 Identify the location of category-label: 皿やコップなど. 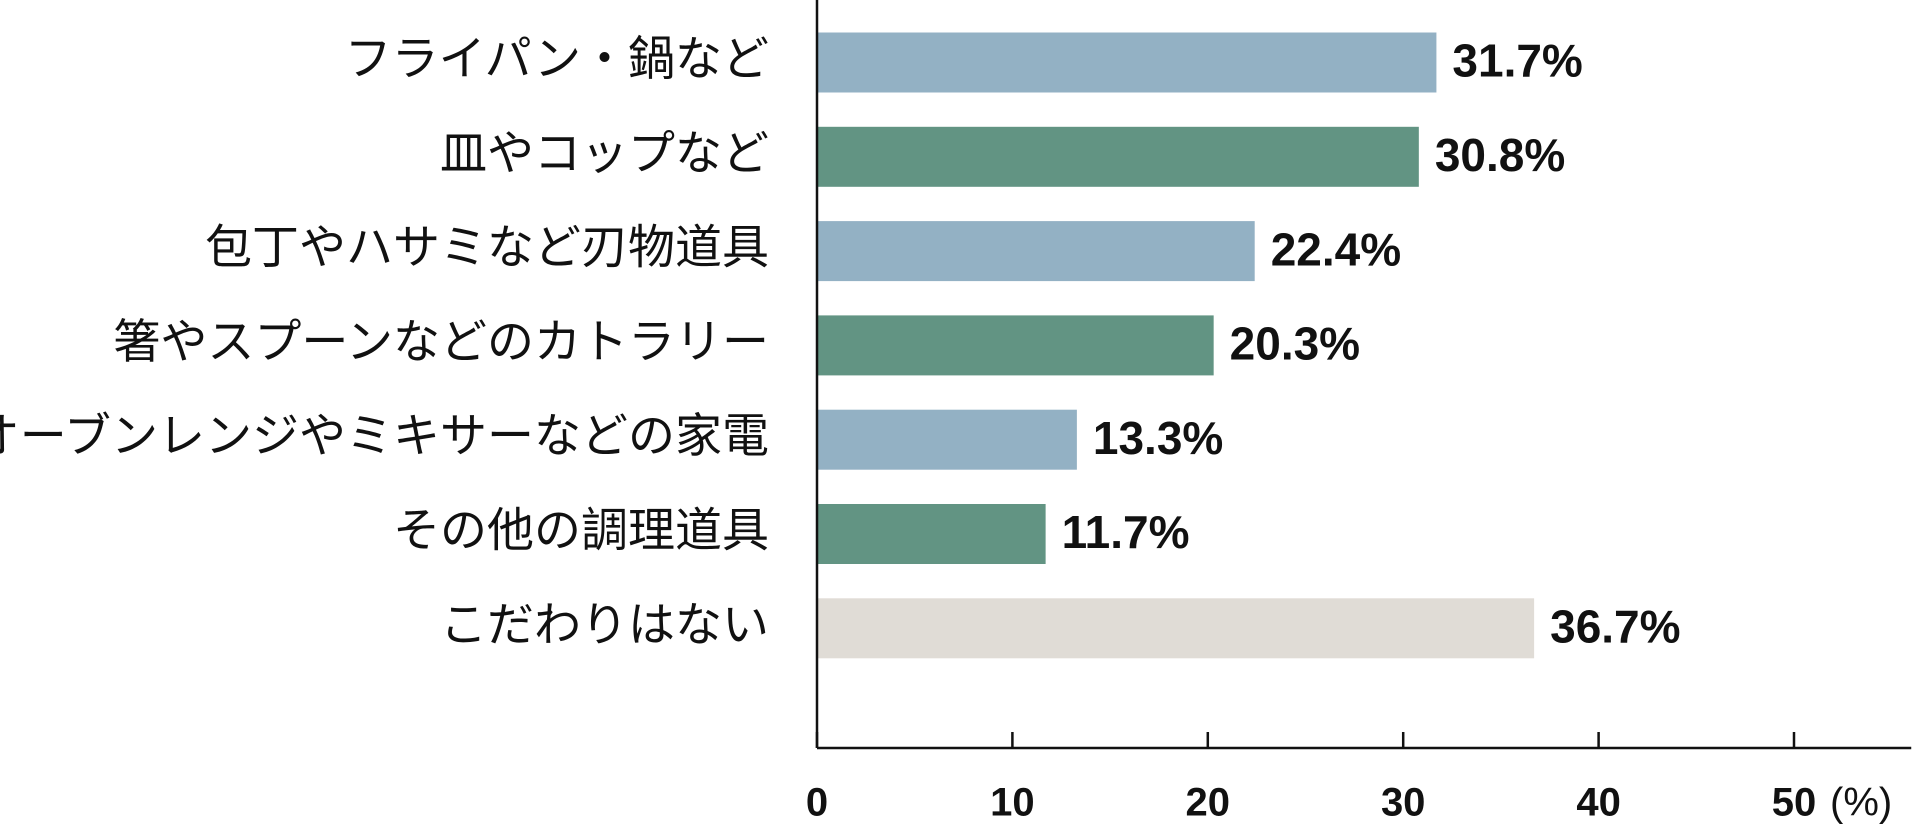
(604, 153).